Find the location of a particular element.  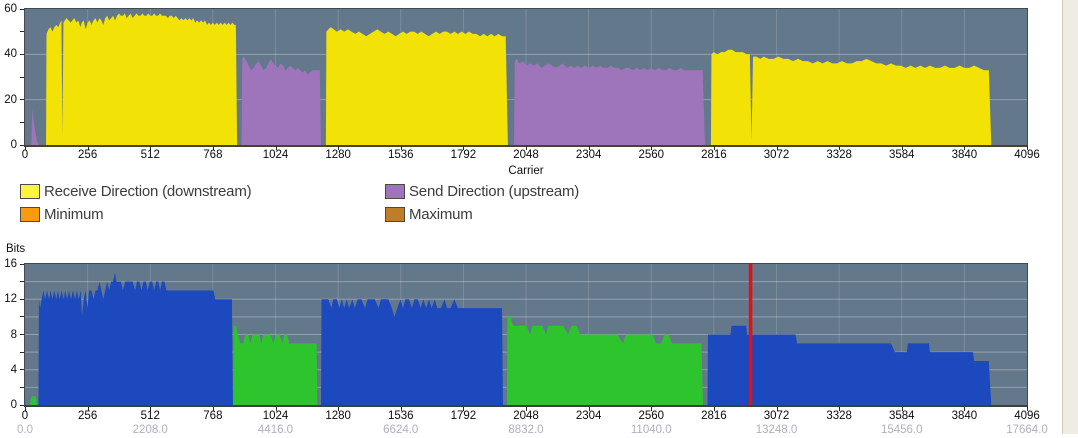

frequency-tick-label: 0.0 is located at coordinates (25, 430).